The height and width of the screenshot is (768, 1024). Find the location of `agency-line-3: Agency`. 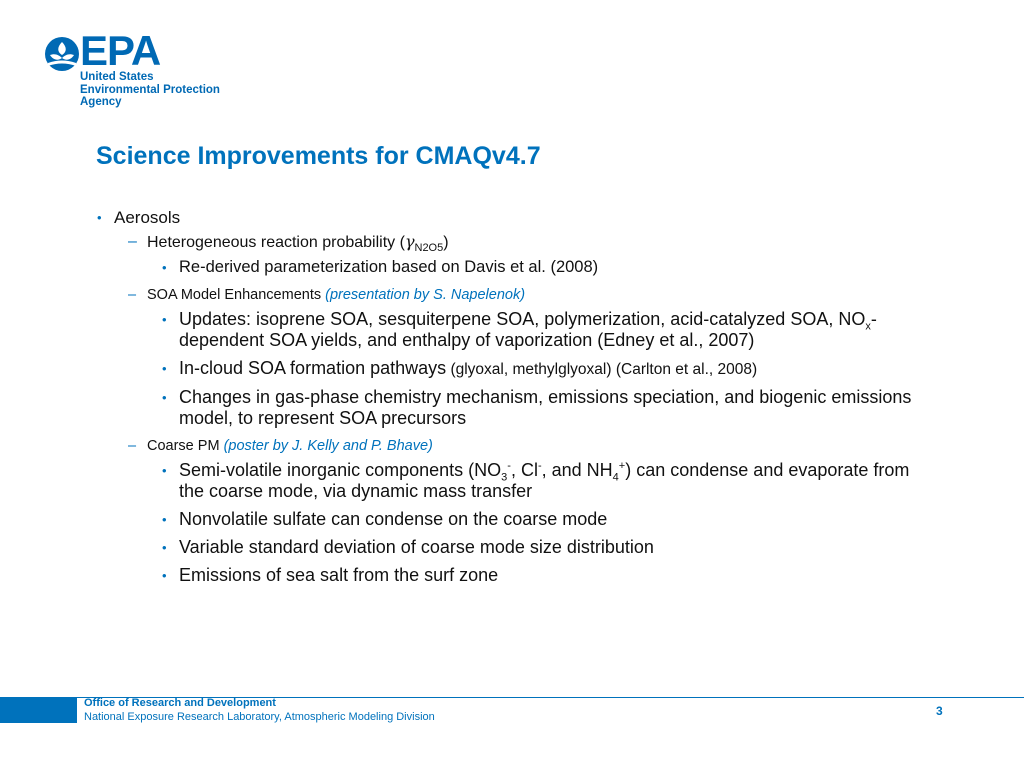

agency-line-3: Agency is located at coordinates (101, 102).